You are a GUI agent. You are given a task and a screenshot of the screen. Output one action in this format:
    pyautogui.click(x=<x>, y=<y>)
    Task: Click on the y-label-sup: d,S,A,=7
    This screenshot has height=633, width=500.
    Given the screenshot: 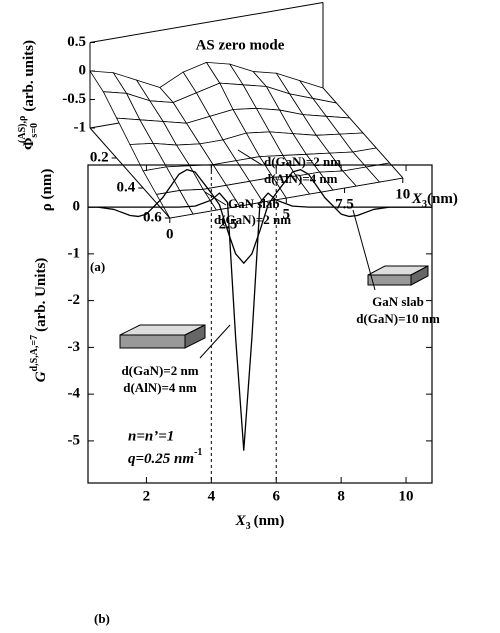 What is the action you would take?
    pyautogui.click(x=34, y=353)
    